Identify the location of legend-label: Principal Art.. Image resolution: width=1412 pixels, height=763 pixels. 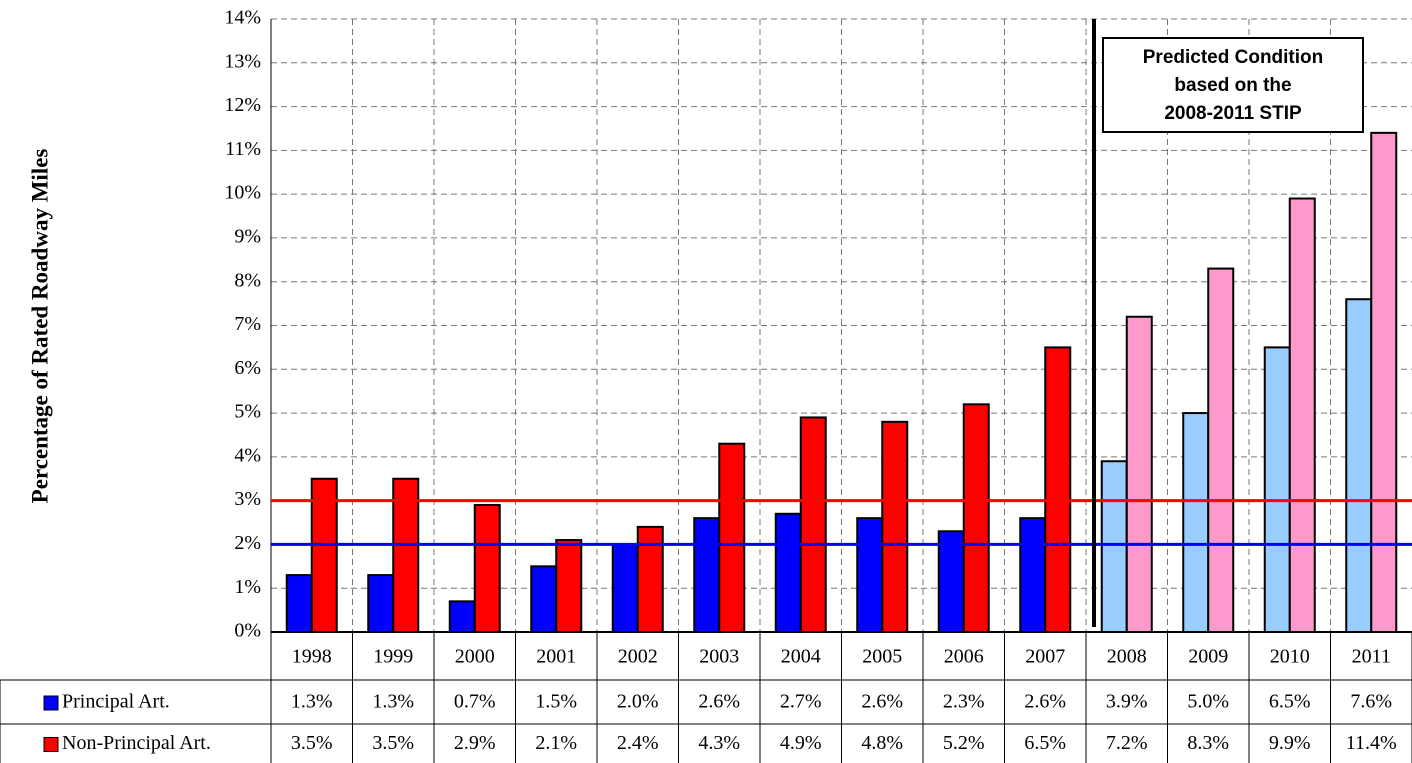
(116, 702).